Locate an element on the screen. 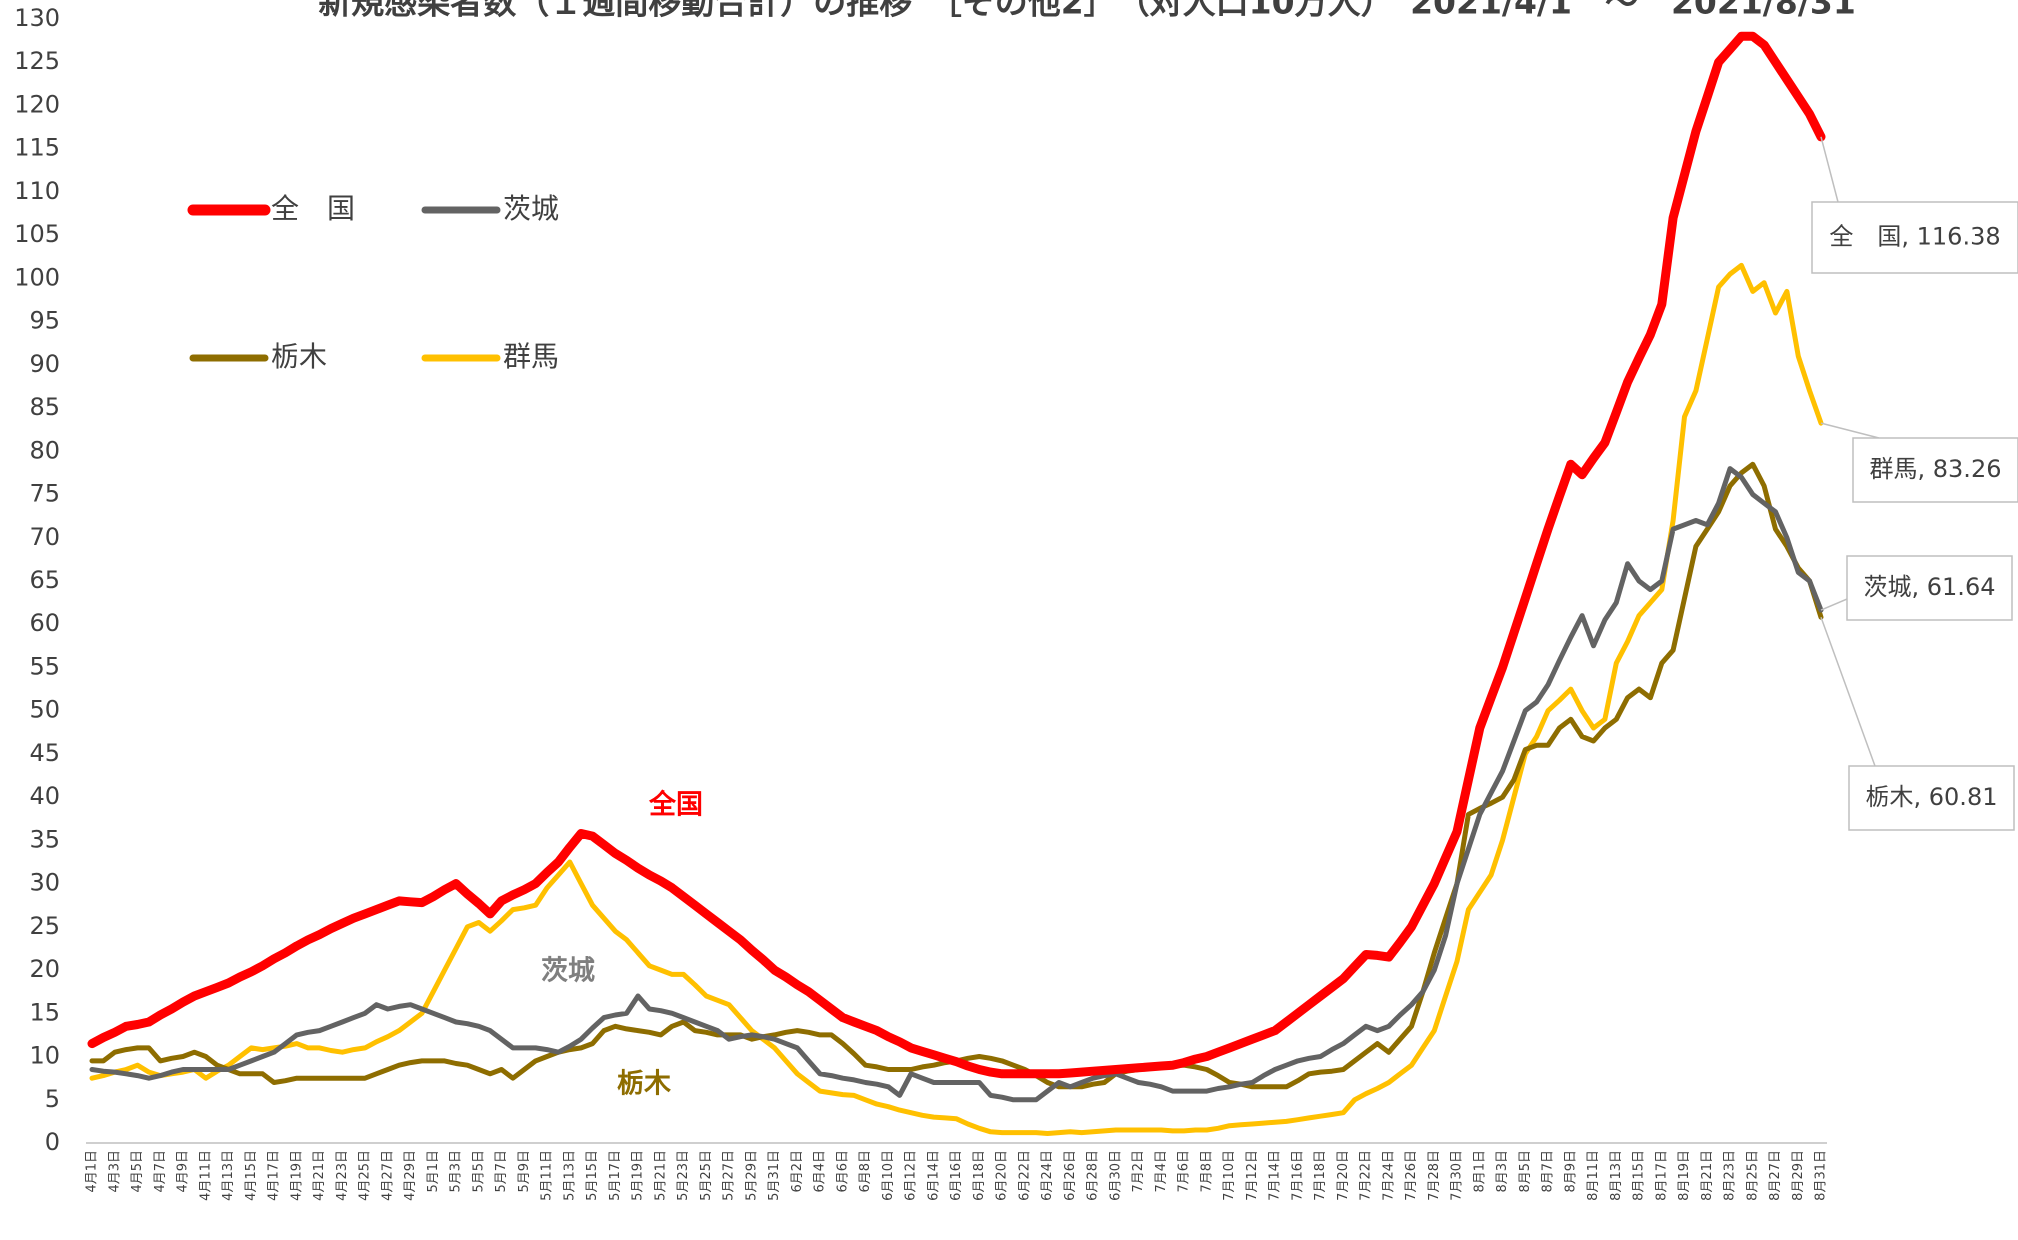 Image resolution: width=2018 pixels, height=1240 pixels. y-tick-label: 0 is located at coordinates (52, 1142).